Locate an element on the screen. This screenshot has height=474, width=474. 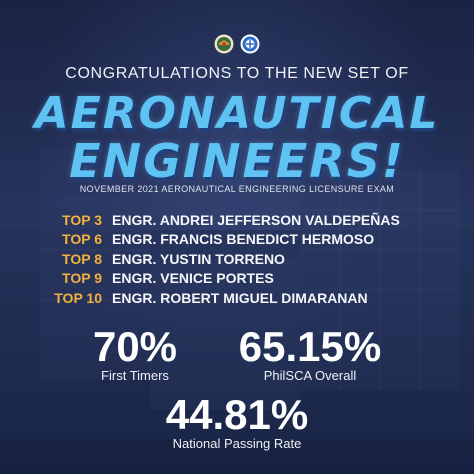
list-item: TOP 8 ENGR. YUSTIN TORRENO is located at coordinates (237, 259).